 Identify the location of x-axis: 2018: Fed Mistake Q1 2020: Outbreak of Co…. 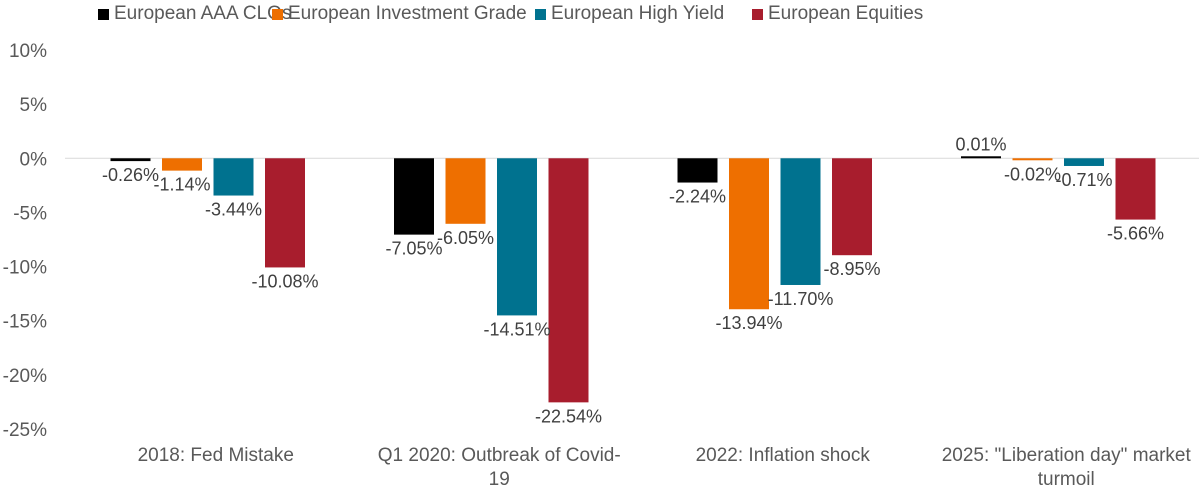
(665, 467).